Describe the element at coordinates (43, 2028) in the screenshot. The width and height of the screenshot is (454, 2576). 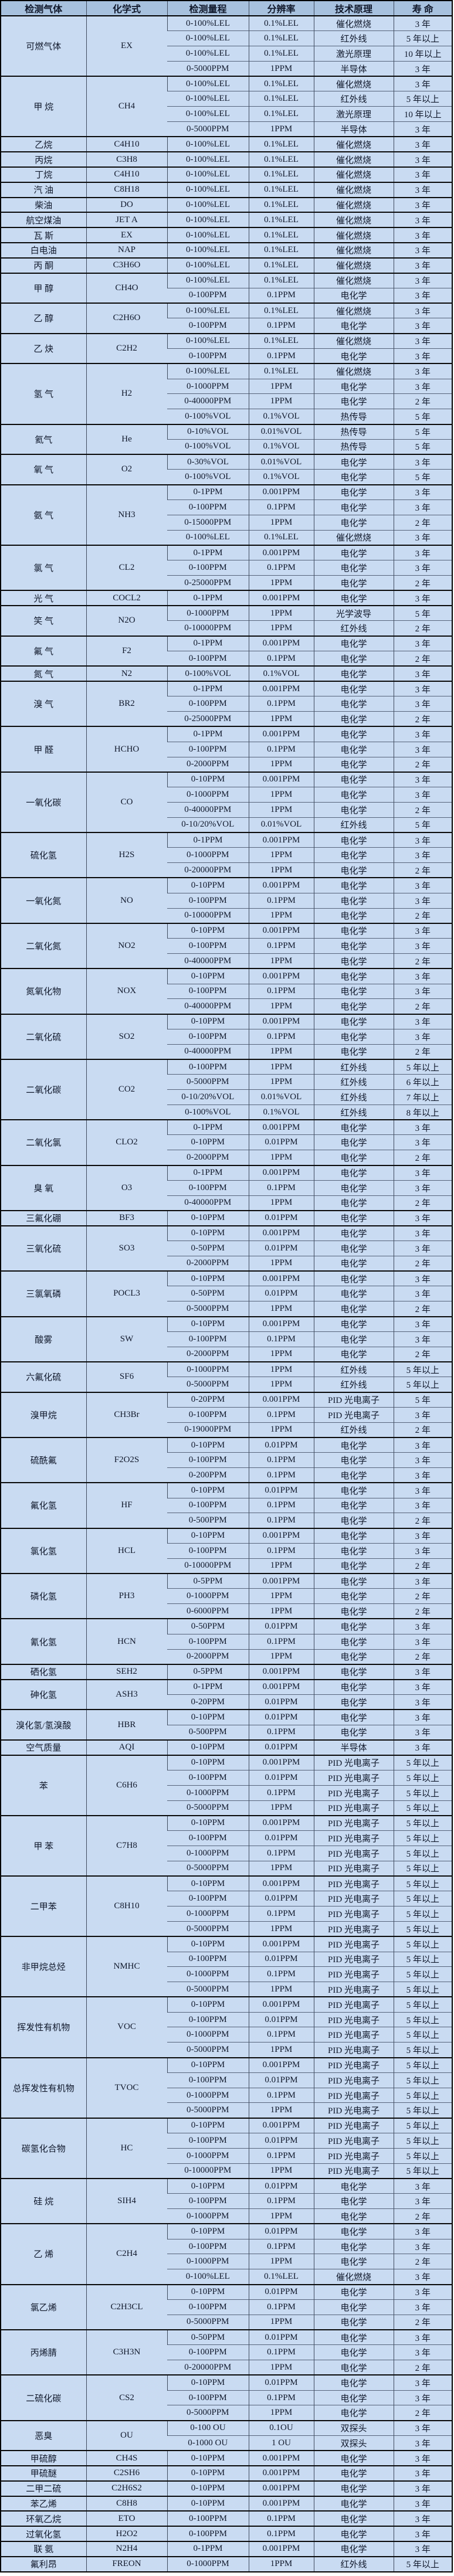
I see `gas-name-cell: 挥发性有机物` at that location.